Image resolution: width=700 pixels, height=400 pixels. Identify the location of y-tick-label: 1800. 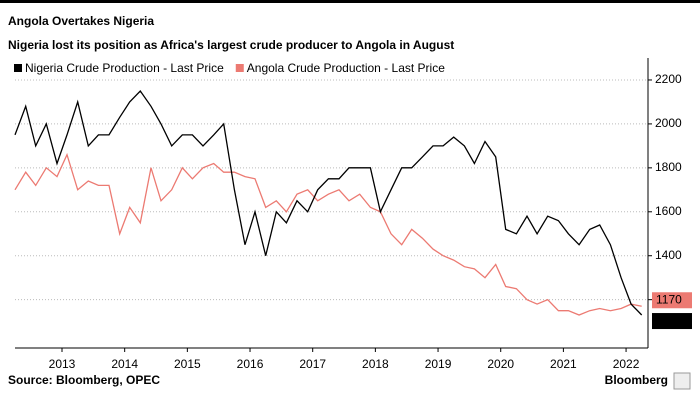
(668, 167).